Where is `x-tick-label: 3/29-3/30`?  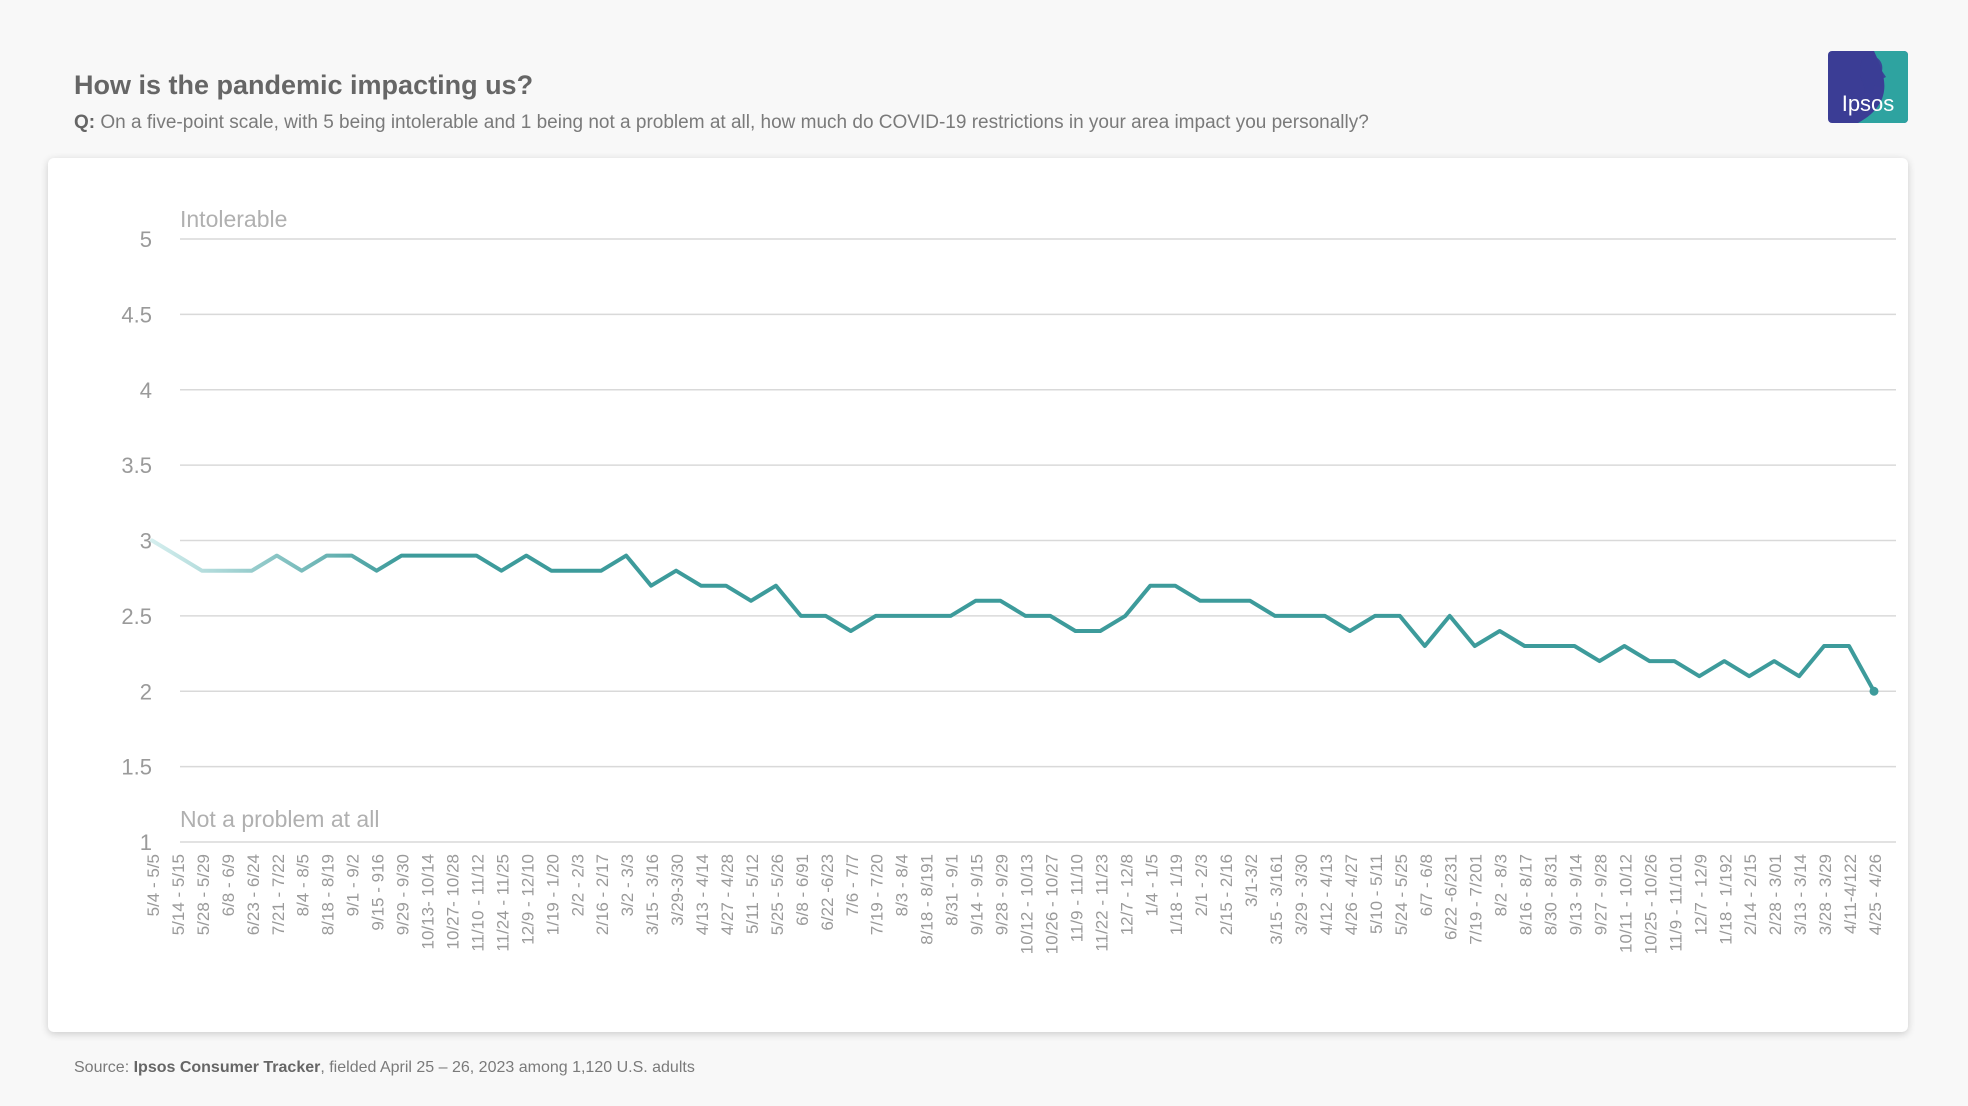 x-tick-label: 3/29-3/30 is located at coordinates (677, 890).